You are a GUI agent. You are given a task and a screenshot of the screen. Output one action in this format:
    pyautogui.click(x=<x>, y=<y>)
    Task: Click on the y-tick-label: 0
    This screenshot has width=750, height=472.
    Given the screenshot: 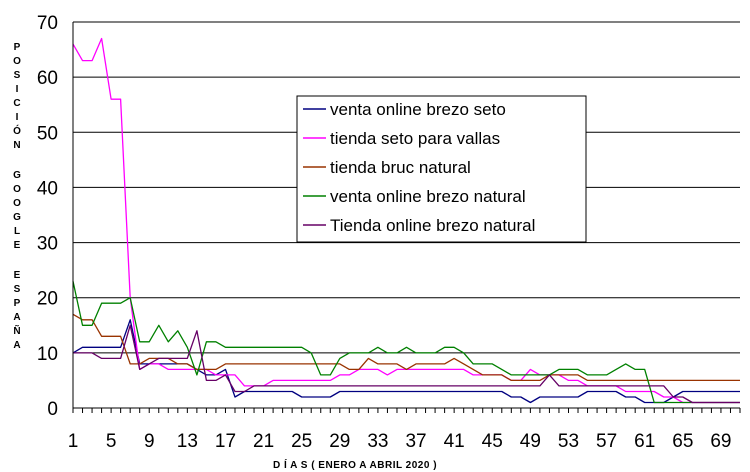 What is the action you would take?
    pyautogui.click(x=52, y=409)
    